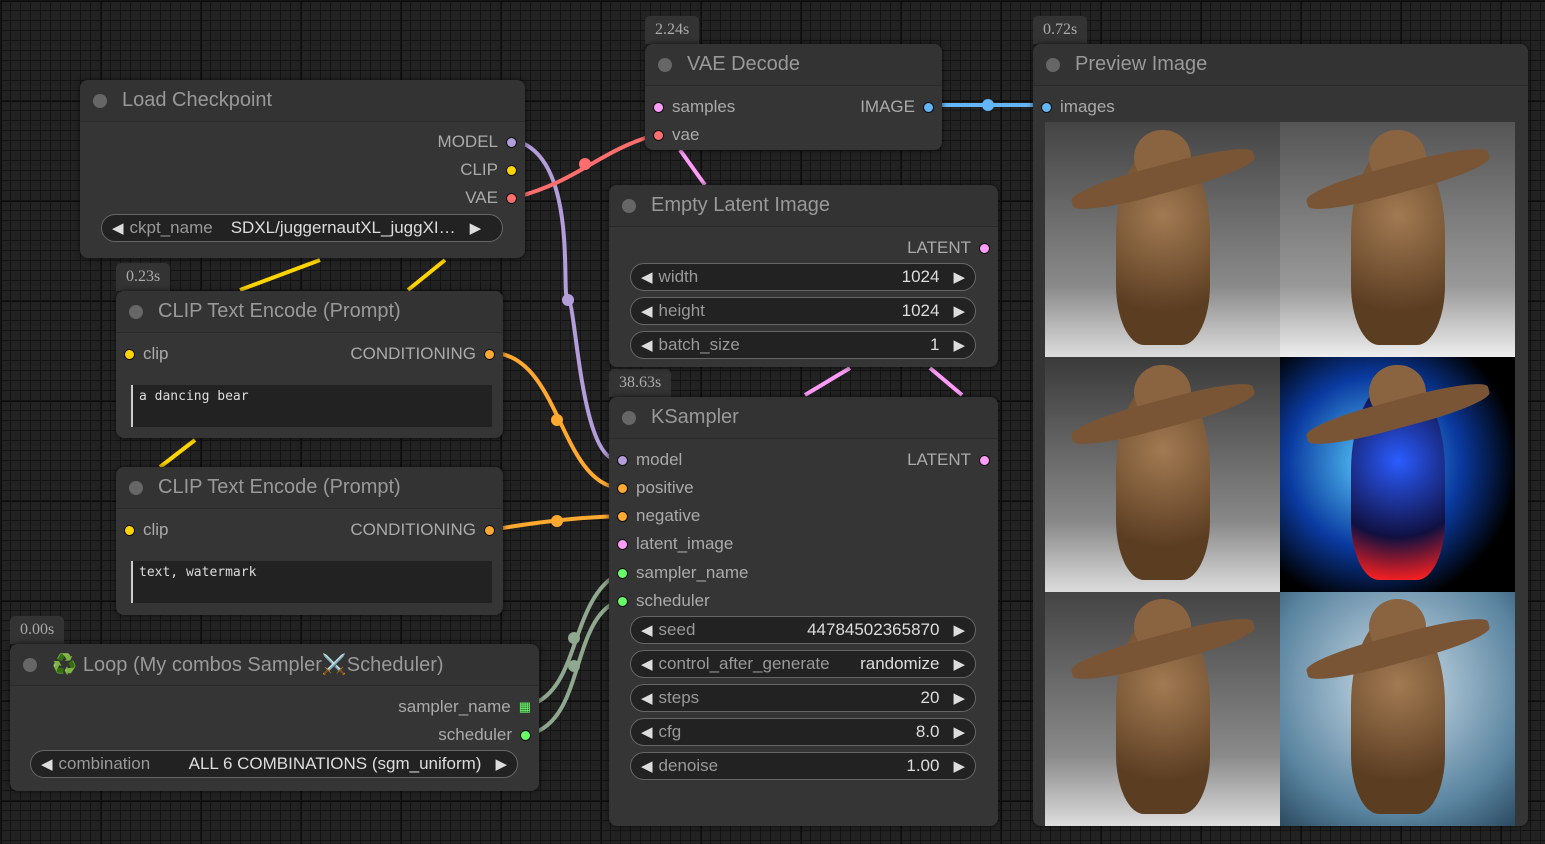  What do you see at coordinates (803, 630) in the screenshot?
I see `seed-widget: ◀ seed 44784502365870 ▶` at bounding box center [803, 630].